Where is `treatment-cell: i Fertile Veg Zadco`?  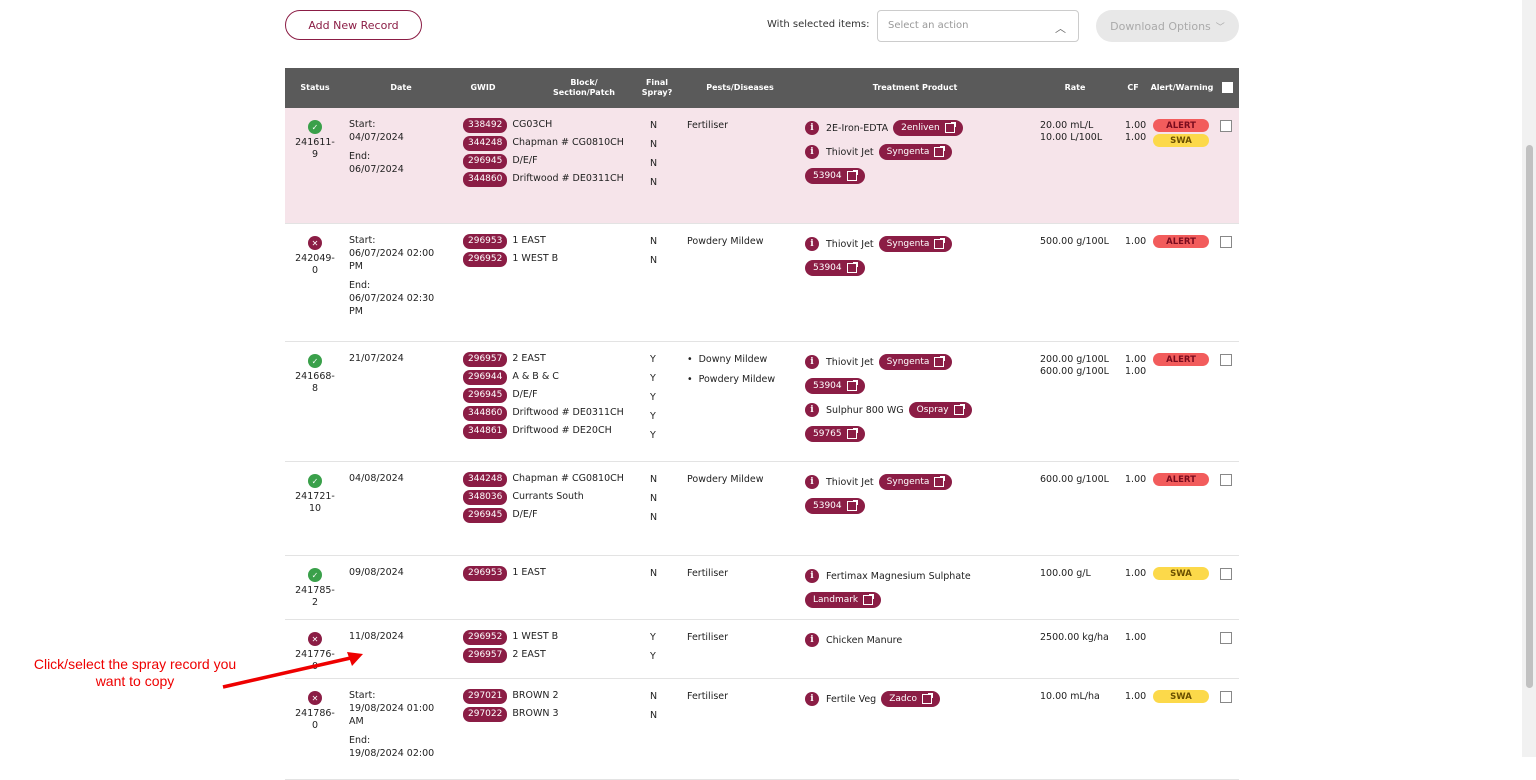
treatment-cell: i Fertile Veg Zadco is located at coordinates (920, 701).